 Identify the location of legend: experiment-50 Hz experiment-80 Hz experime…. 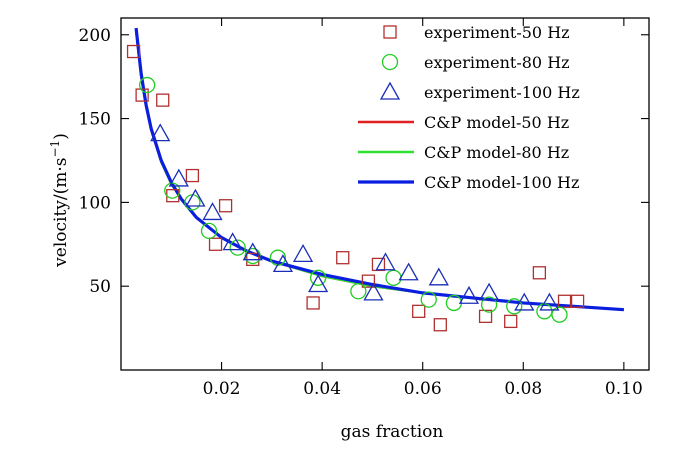
(469, 107).